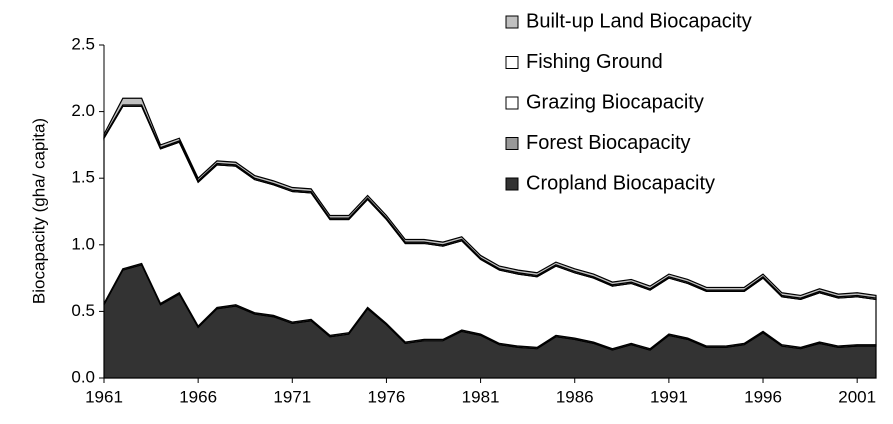 This screenshot has width=893, height=424. Describe the element at coordinates (639, 21) in the screenshot. I see `legend-label: Built-up Land Biocapacity` at that location.